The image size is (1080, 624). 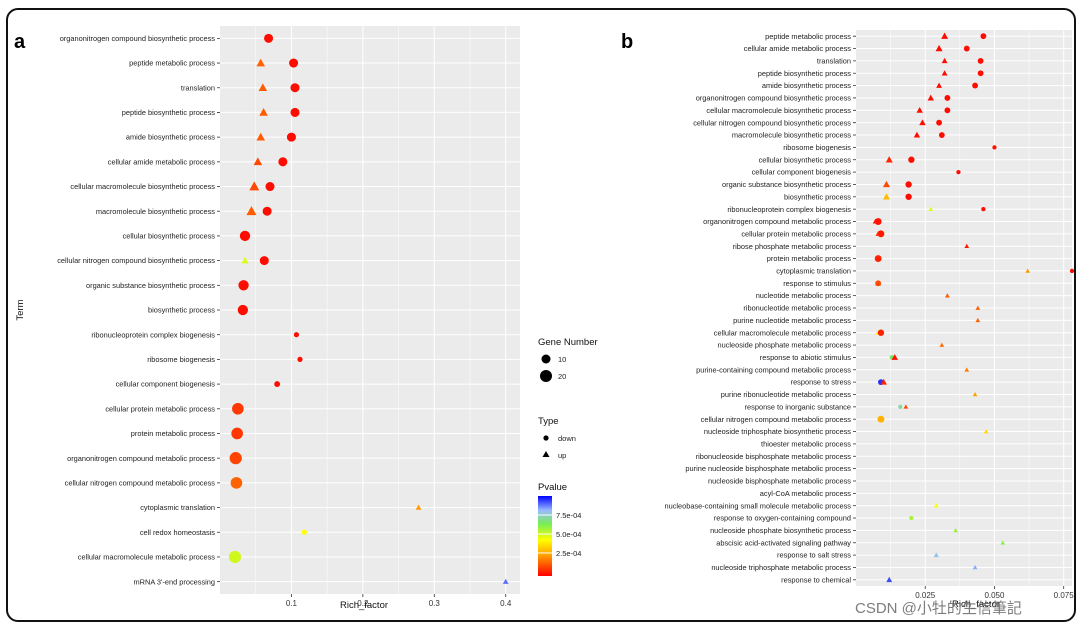 I want to click on legend-type-up-swatch, so click(x=546, y=454).